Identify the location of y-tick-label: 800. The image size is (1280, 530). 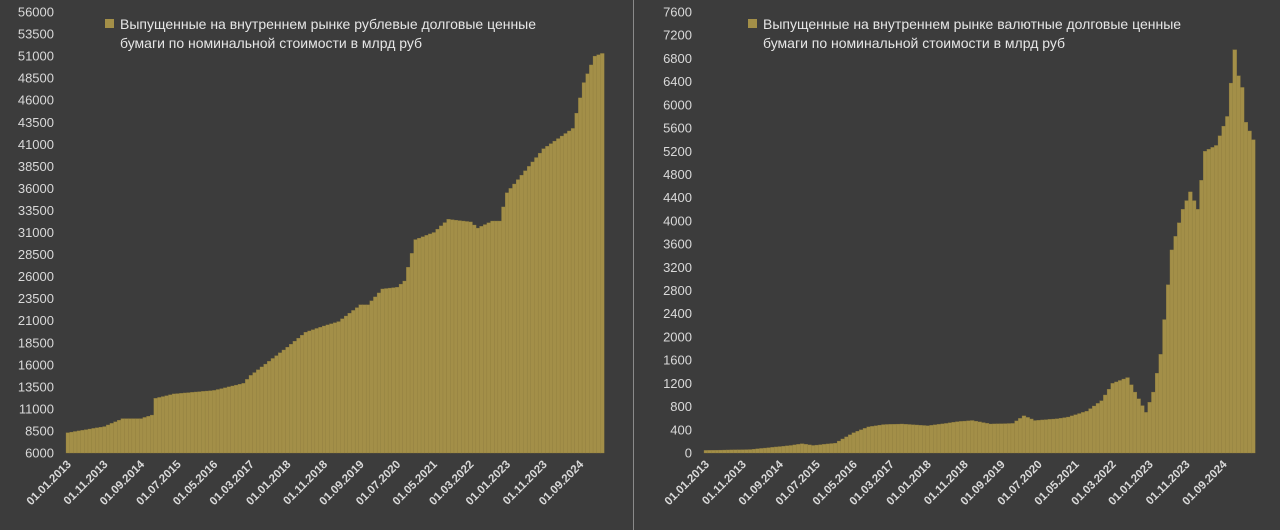
(681, 406).